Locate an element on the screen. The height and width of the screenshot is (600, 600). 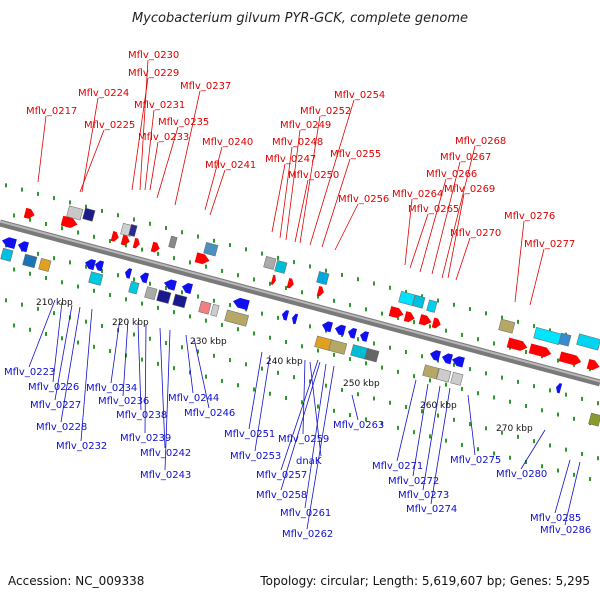
gene-label-top: Mflv_0230 is located at coordinates (153, 55).